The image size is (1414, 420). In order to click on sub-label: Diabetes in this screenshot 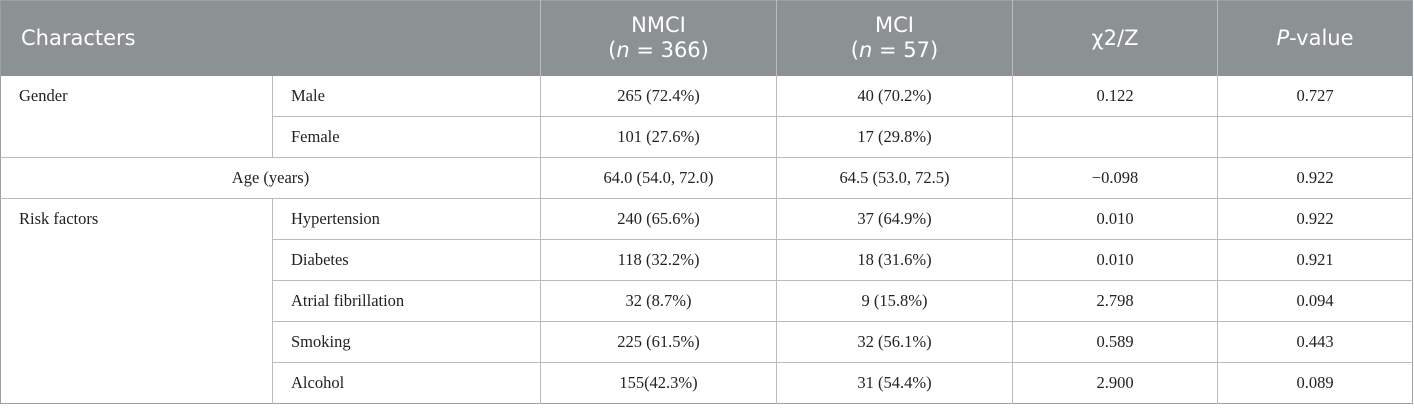, I will do `click(406, 259)`.